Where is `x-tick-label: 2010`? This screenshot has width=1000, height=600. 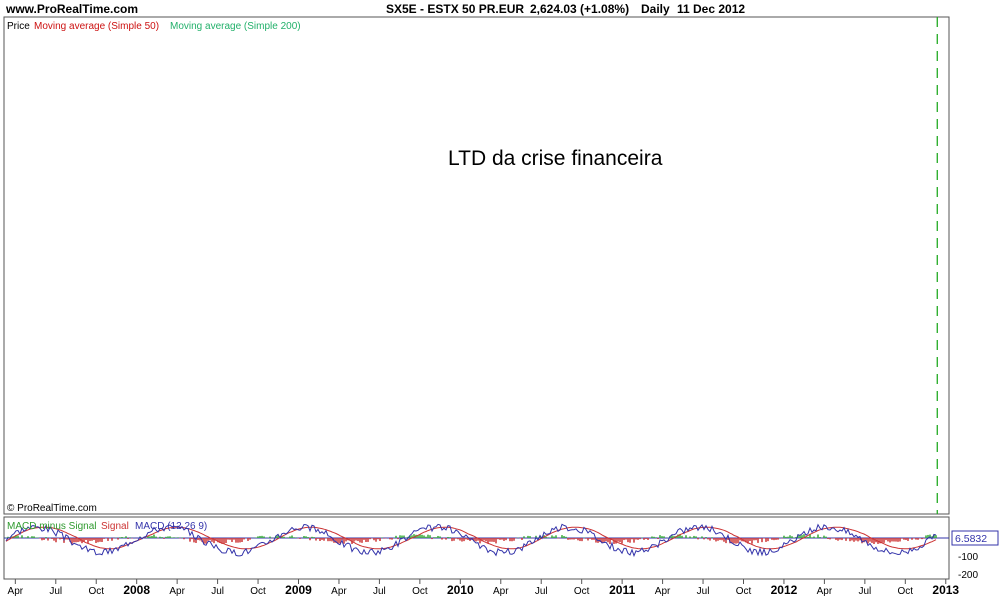
x-tick-label: 2010 is located at coordinates (460, 590).